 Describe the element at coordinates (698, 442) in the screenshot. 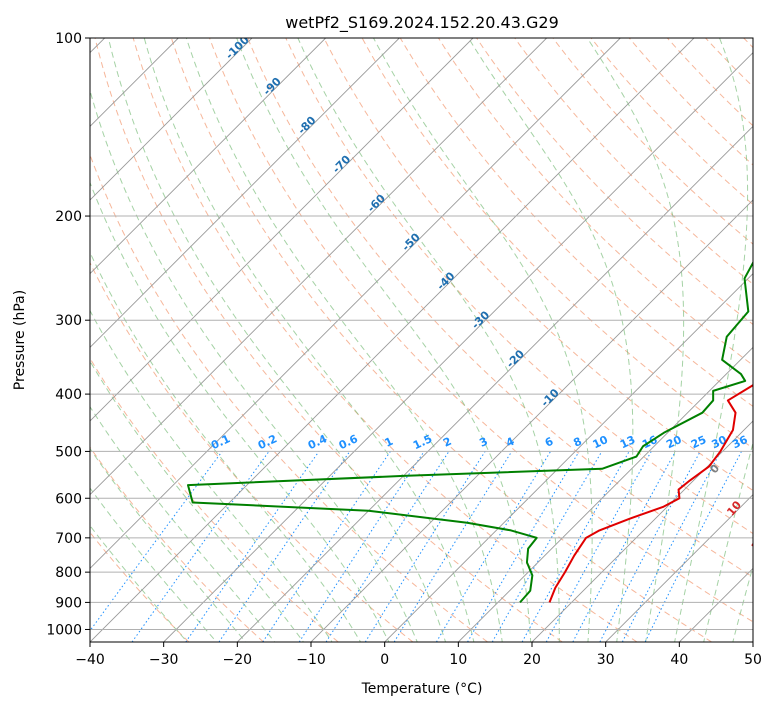

I see `mixing-ratio-label: 25` at that location.